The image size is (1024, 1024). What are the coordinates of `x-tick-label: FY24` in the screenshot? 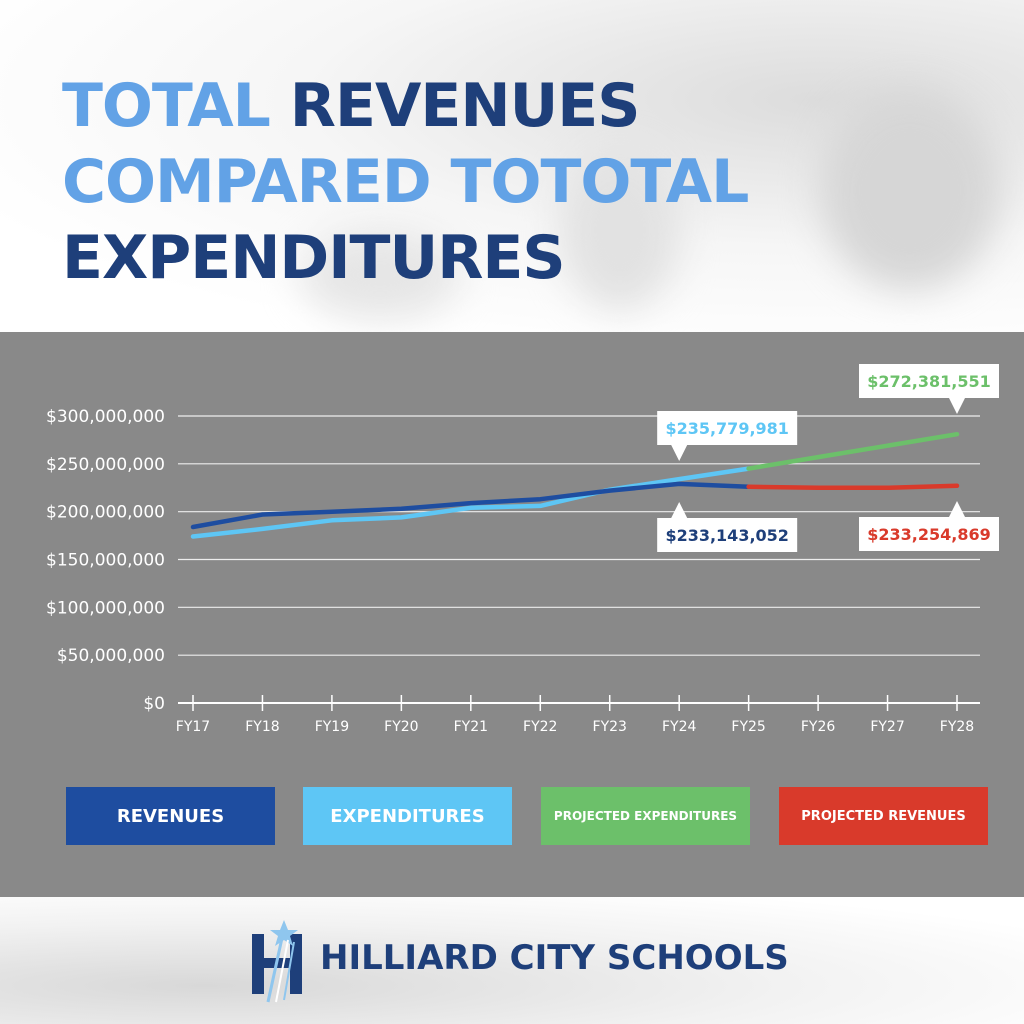 It's located at (679, 727).